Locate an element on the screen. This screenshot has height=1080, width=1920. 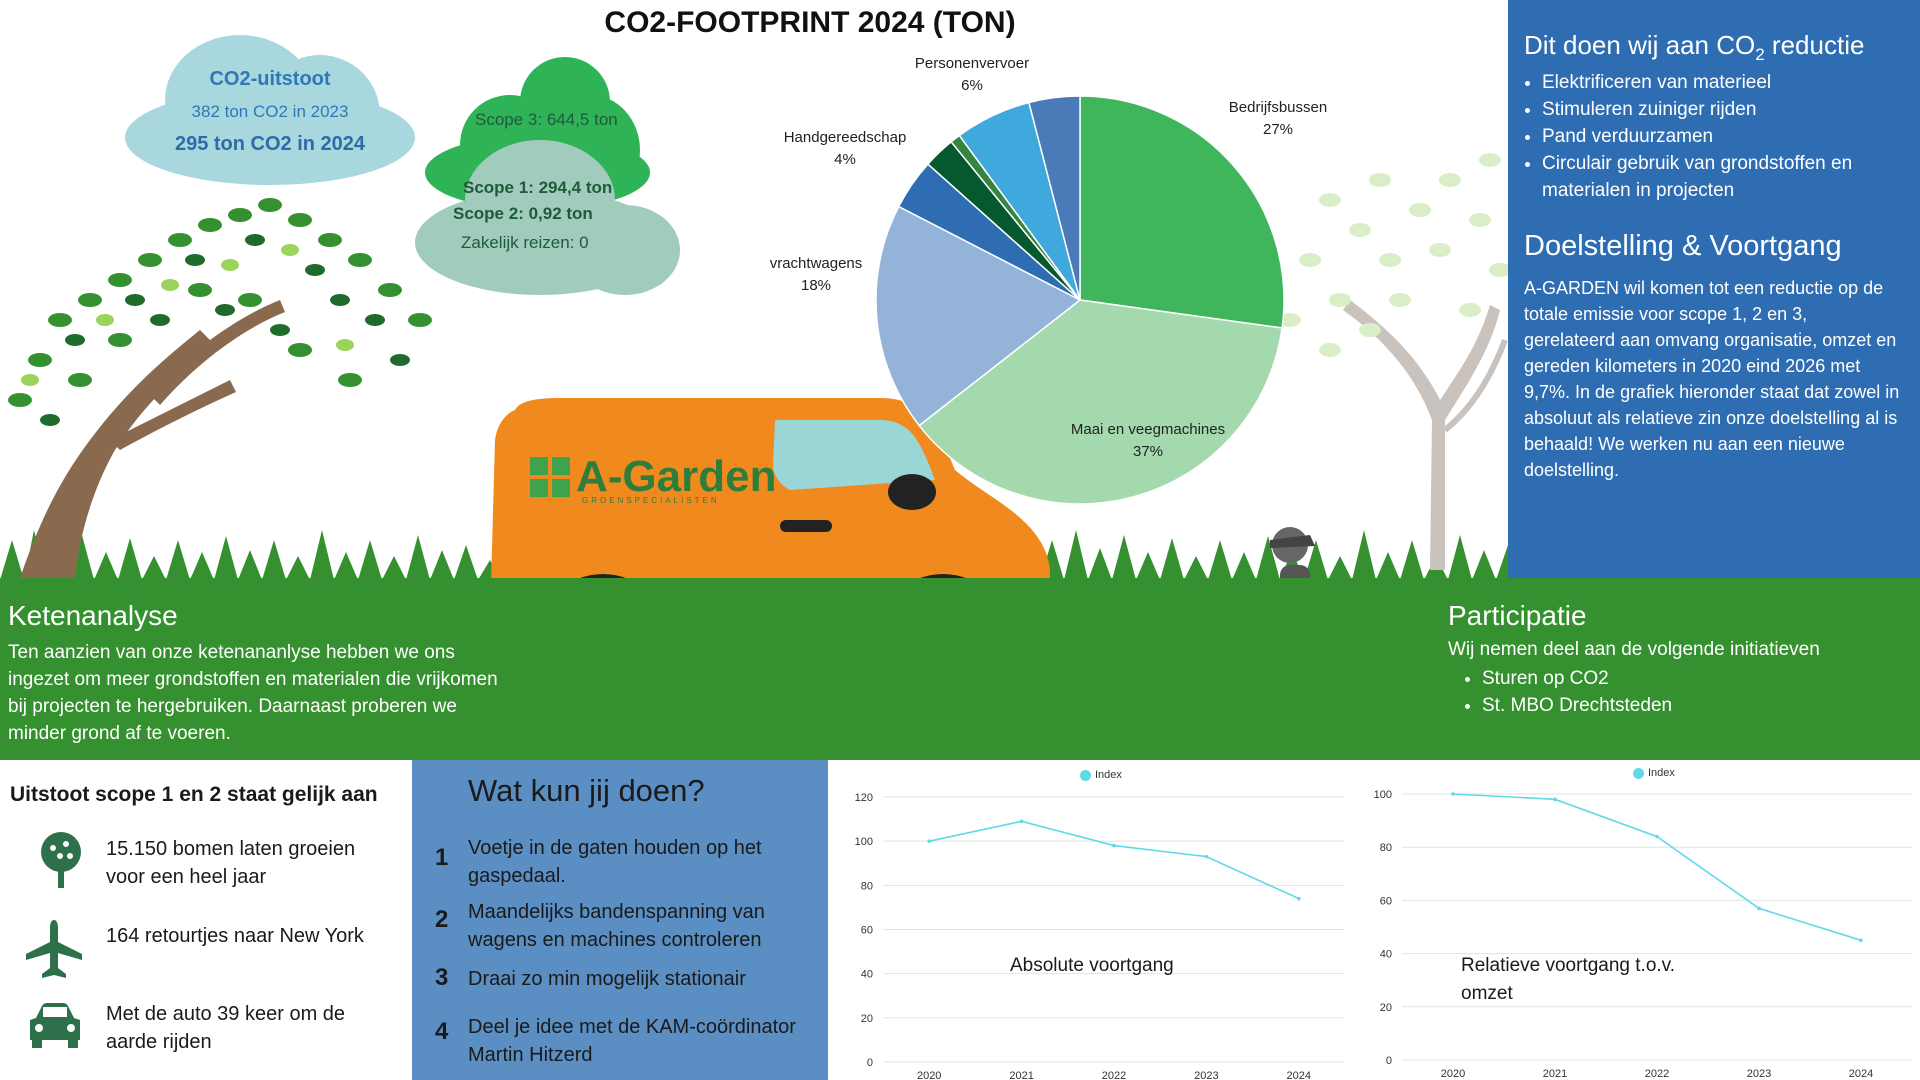
reduction-title-suffix: reductie is located at coordinates (1814, 45).